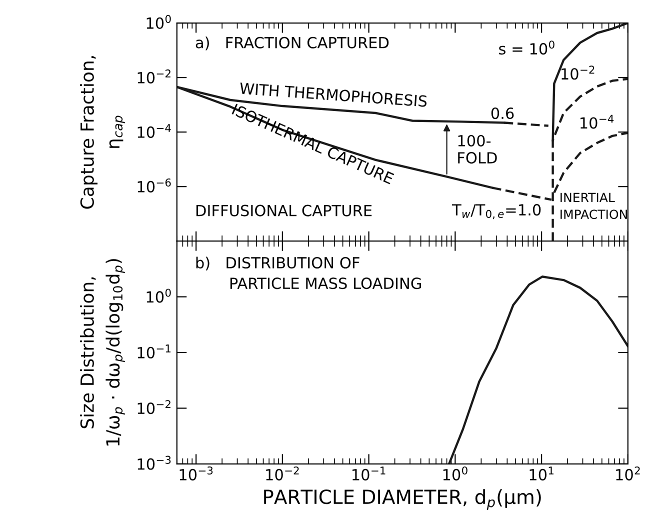 The height and width of the screenshot is (523, 648). What do you see at coordinates (526, 47) in the screenshot?
I see `annotation: s = 10$^{0}$` at bounding box center [526, 47].